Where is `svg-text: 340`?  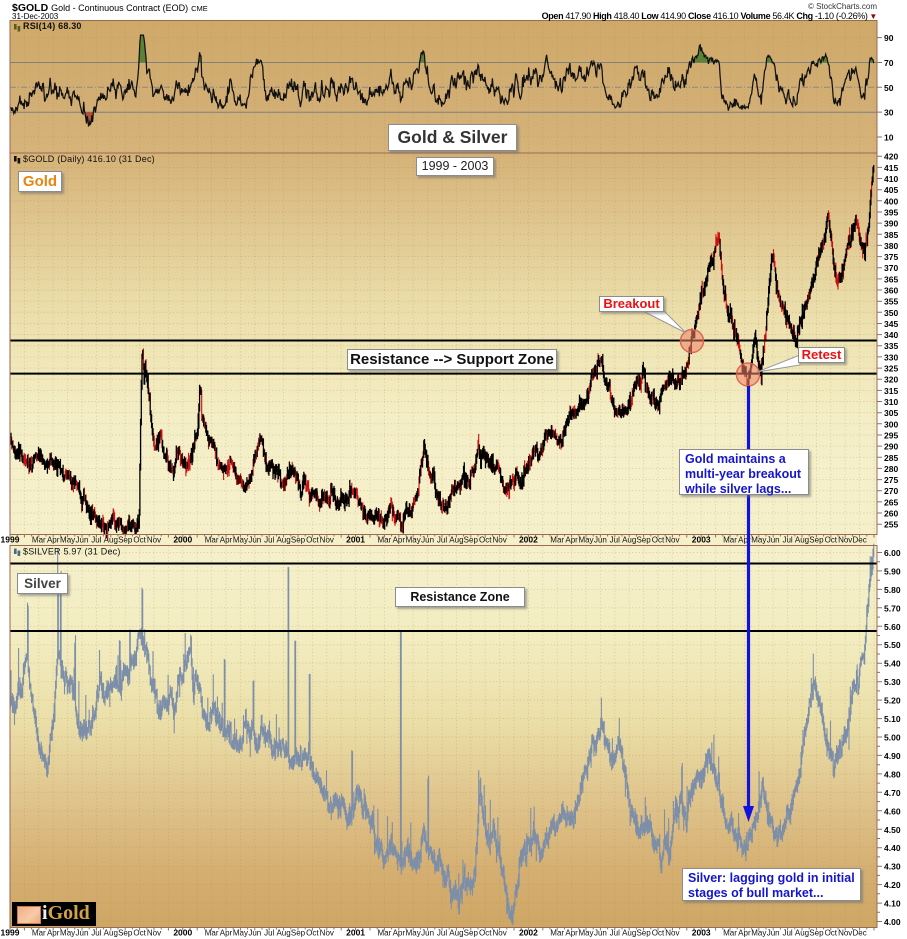
svg-text: 340 is located at coordinates (891, 335).